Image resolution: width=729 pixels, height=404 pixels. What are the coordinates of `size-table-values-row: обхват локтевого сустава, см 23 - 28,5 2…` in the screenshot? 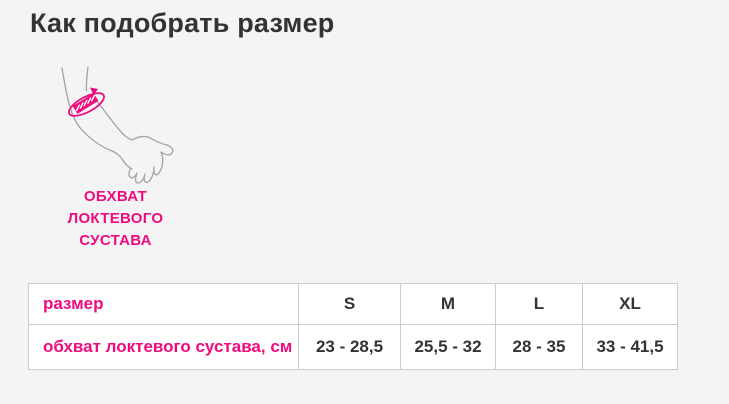 It's located at (353, 347).